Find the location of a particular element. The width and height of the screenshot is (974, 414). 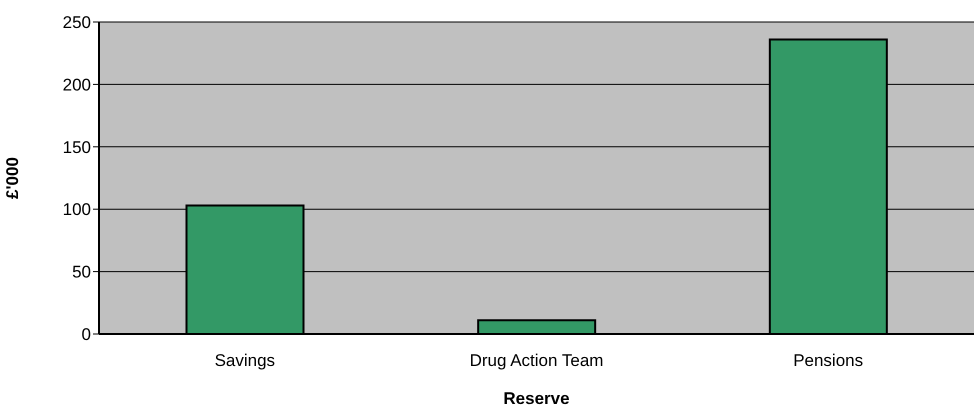

y-axis-title: £'000 is located at coordinates (12, 178).